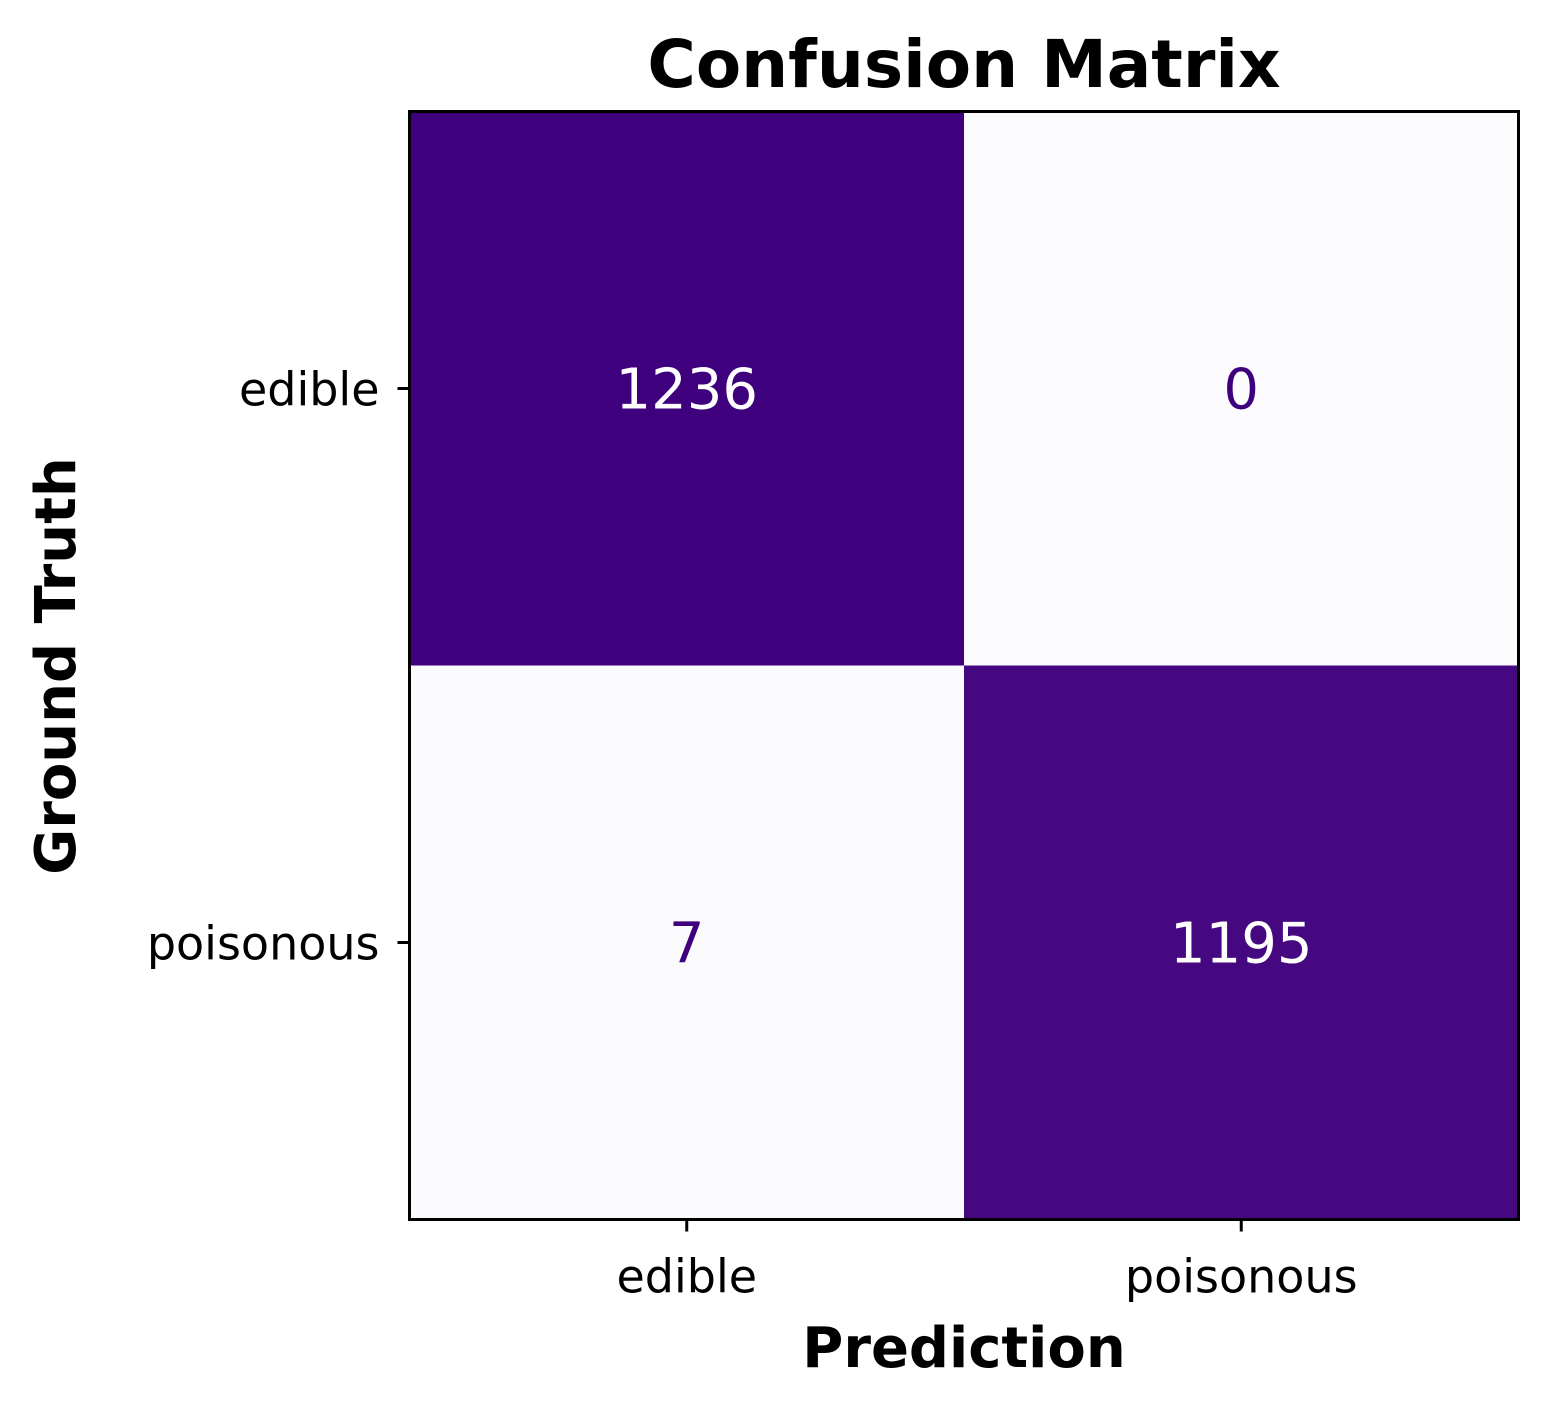 This screenshot has width=1548, height=1408. I want to click on cell-value-edible-edible: 1236, so click(686, 390).